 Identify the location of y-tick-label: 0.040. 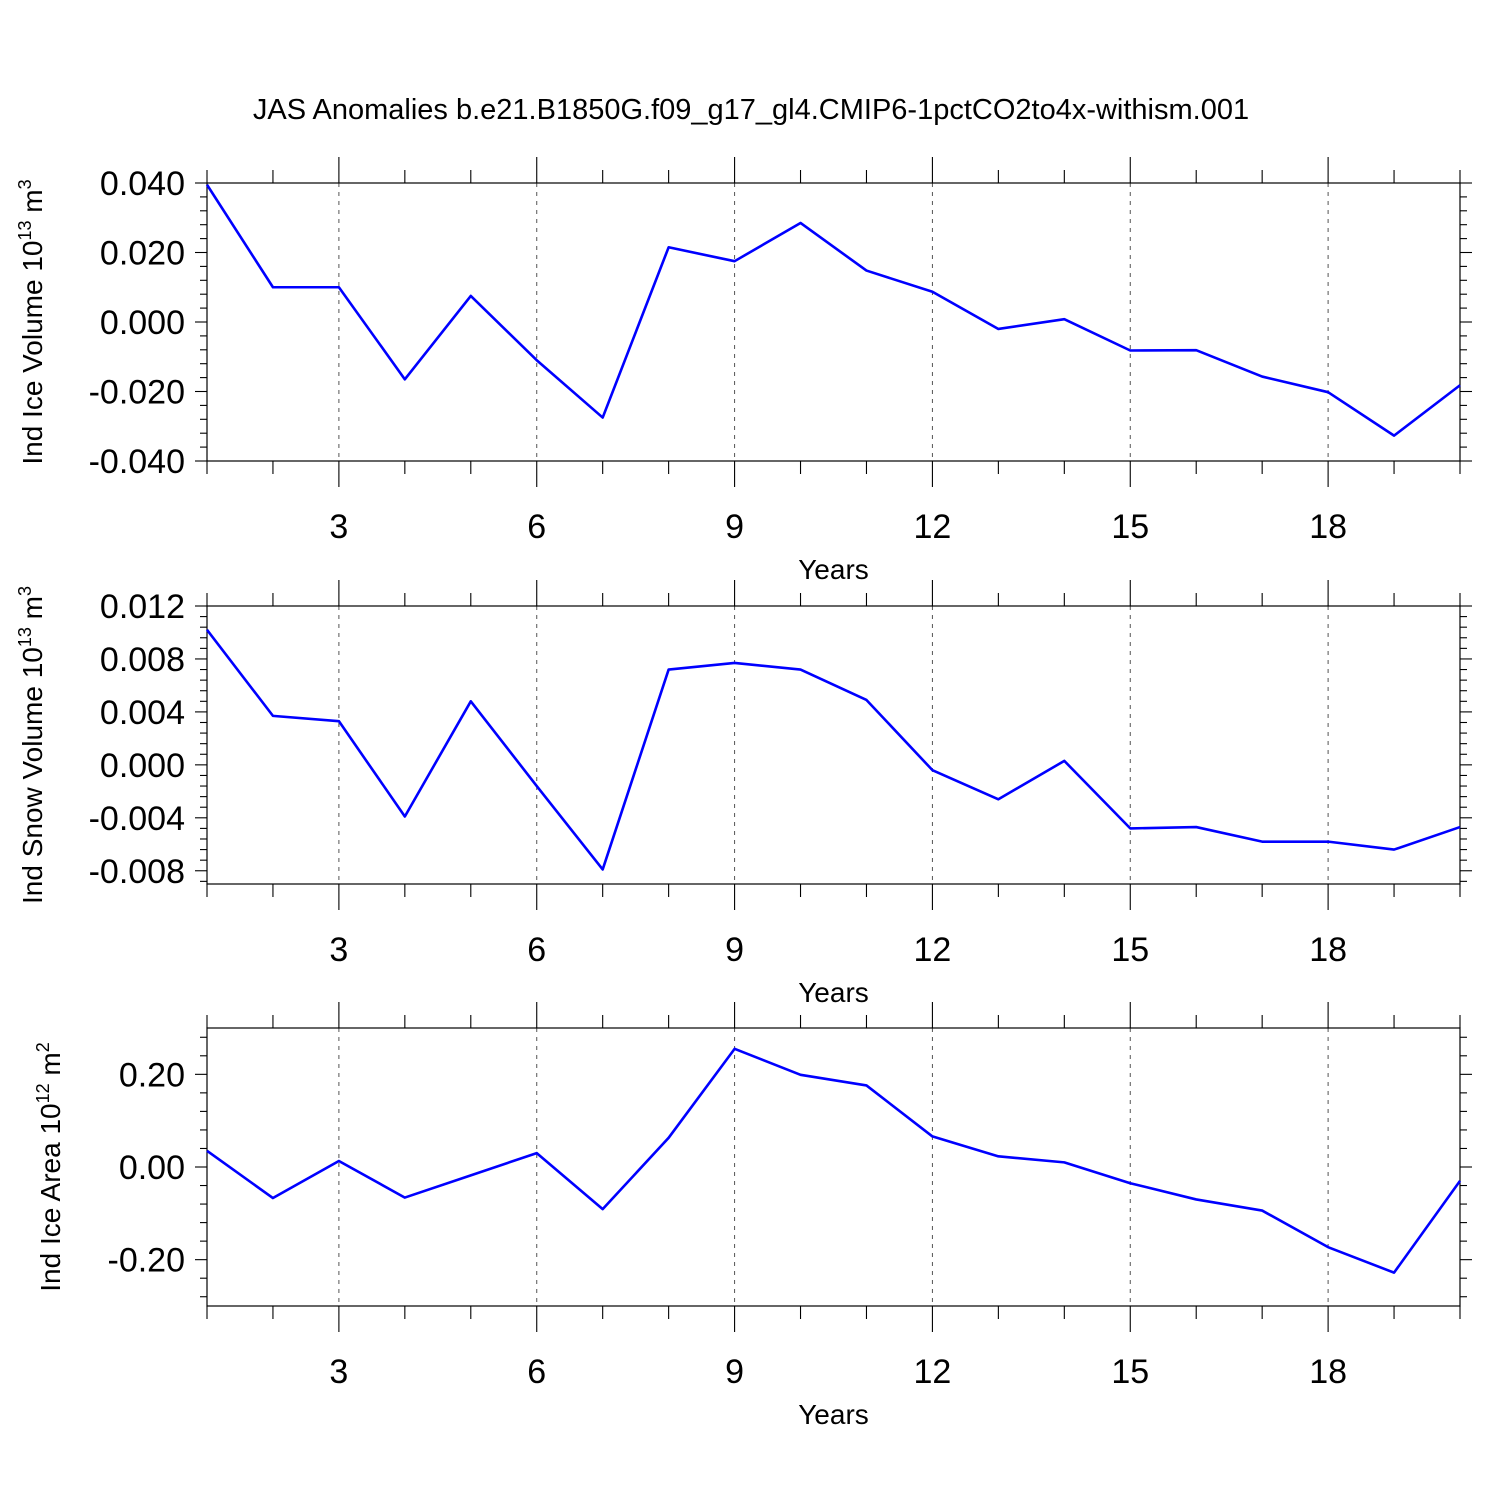
(142, 184).